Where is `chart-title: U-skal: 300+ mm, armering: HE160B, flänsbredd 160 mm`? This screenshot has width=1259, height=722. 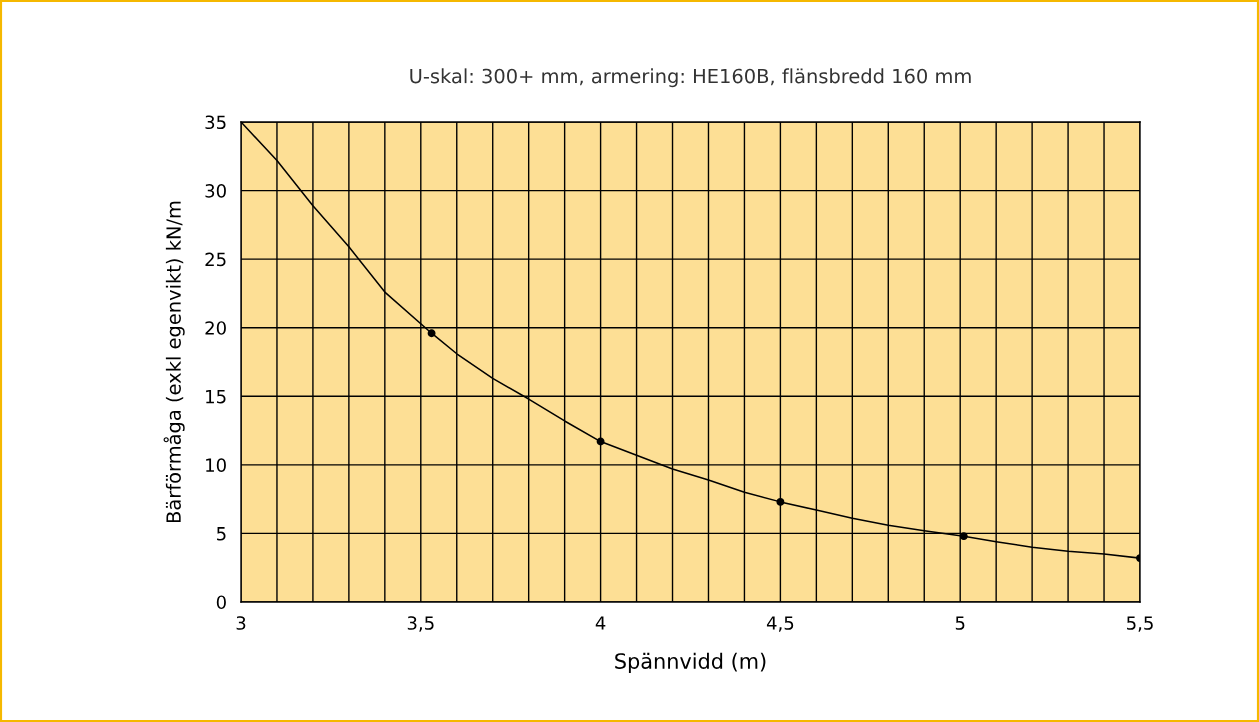
chart-title: U-skal: 300+ mm, armering: HE160B, flänsbredd 160 mm is located at coordinates (690, 78).